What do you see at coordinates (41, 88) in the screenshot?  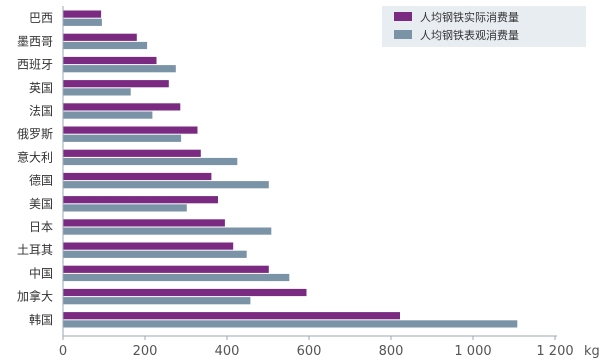 I see `category-label: 英国` at bounding box center [41, 88].